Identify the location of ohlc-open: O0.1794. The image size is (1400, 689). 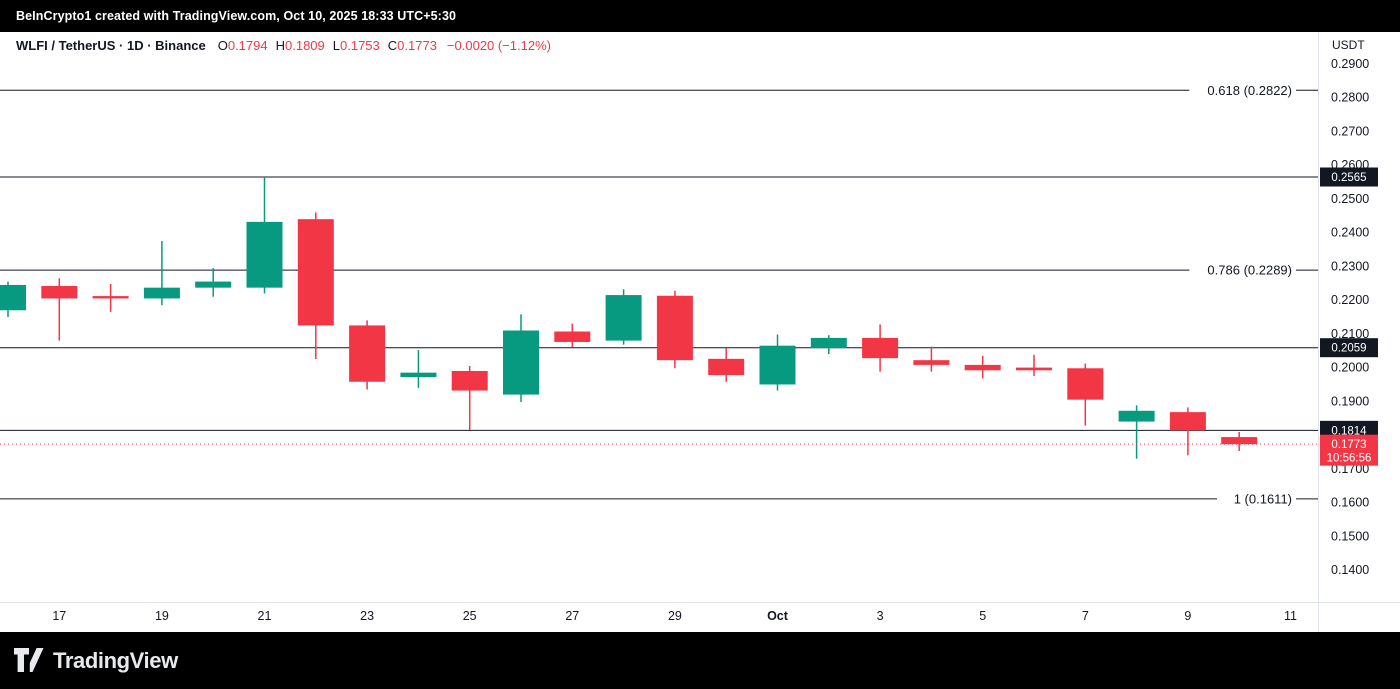
(243, 45).